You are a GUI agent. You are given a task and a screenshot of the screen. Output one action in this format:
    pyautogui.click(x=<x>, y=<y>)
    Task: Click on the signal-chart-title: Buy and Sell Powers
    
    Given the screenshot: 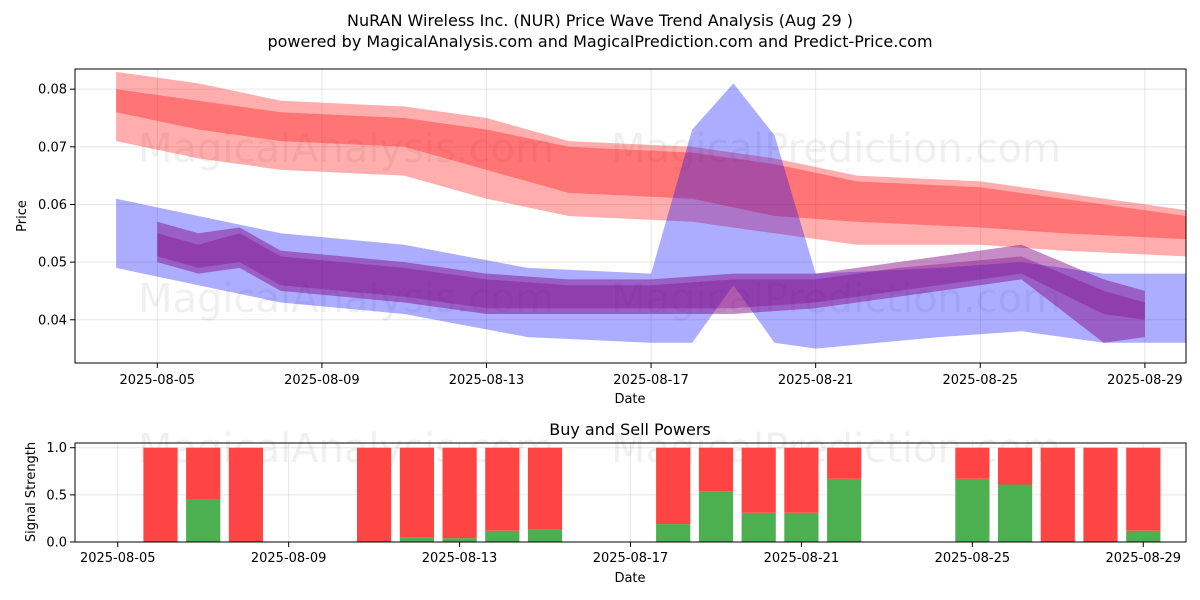 What is the action you would take?
    pyautogui.click(x=630, y=429)
    